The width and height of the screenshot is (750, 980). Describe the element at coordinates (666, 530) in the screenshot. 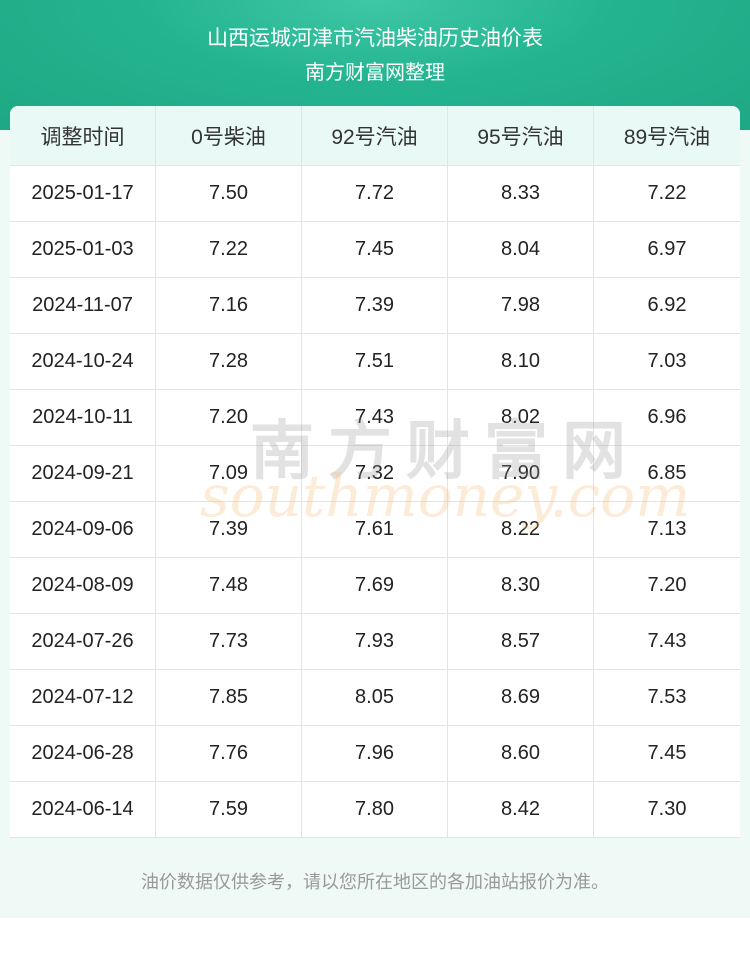

I see `price-cell: 7.13` at that location.